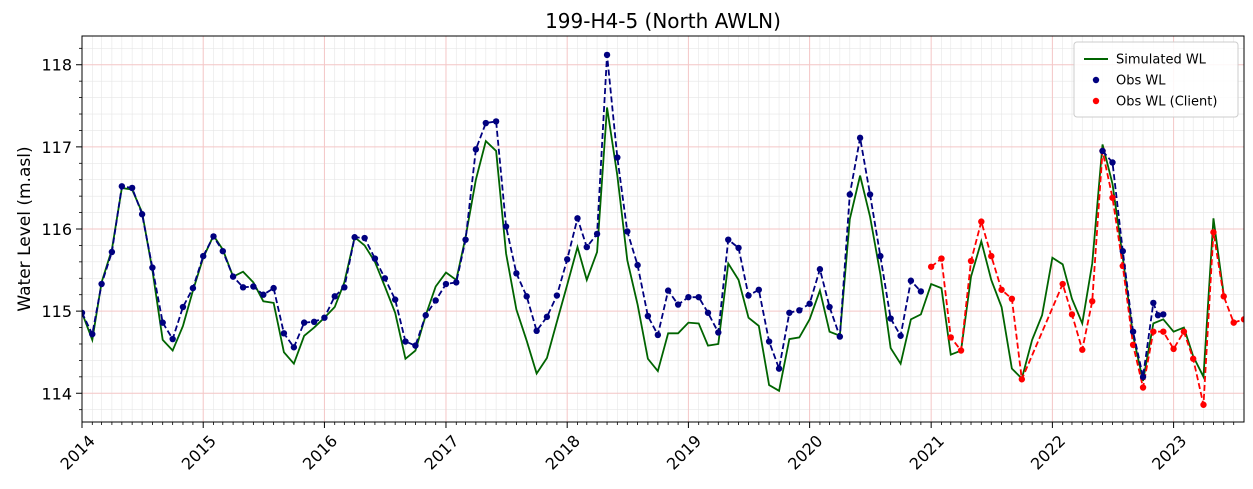  What do you see at coordinates (1156, 79) in the screenshot?
I see `legend: Simulated WL Obs WL Obs WL (Client)` at bounding box center [1156, 79].